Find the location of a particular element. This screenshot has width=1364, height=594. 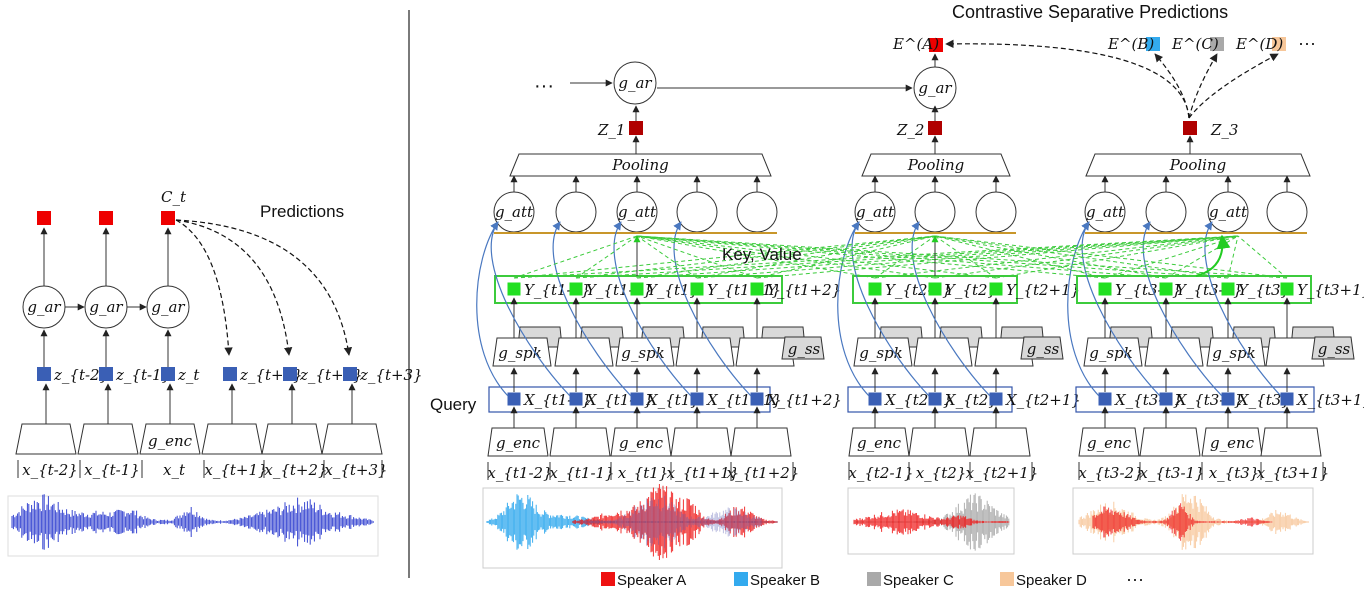

ct-label: C_t is located at coordinates (174, 197).